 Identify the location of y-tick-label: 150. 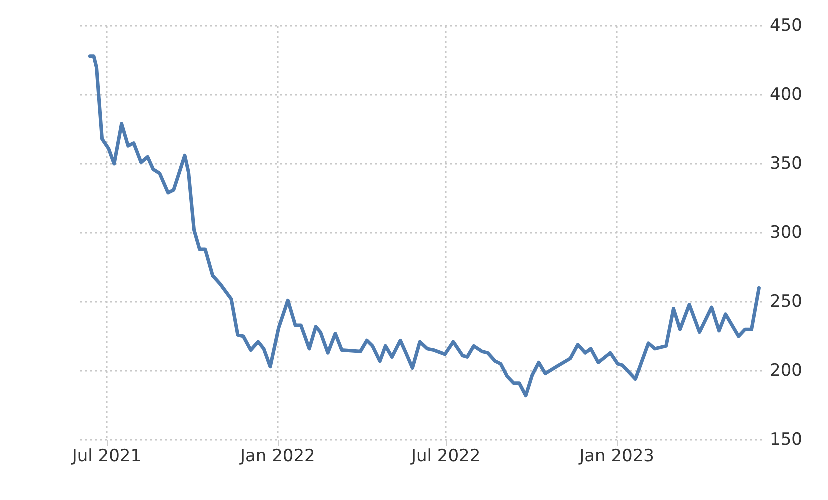
(786, 440).